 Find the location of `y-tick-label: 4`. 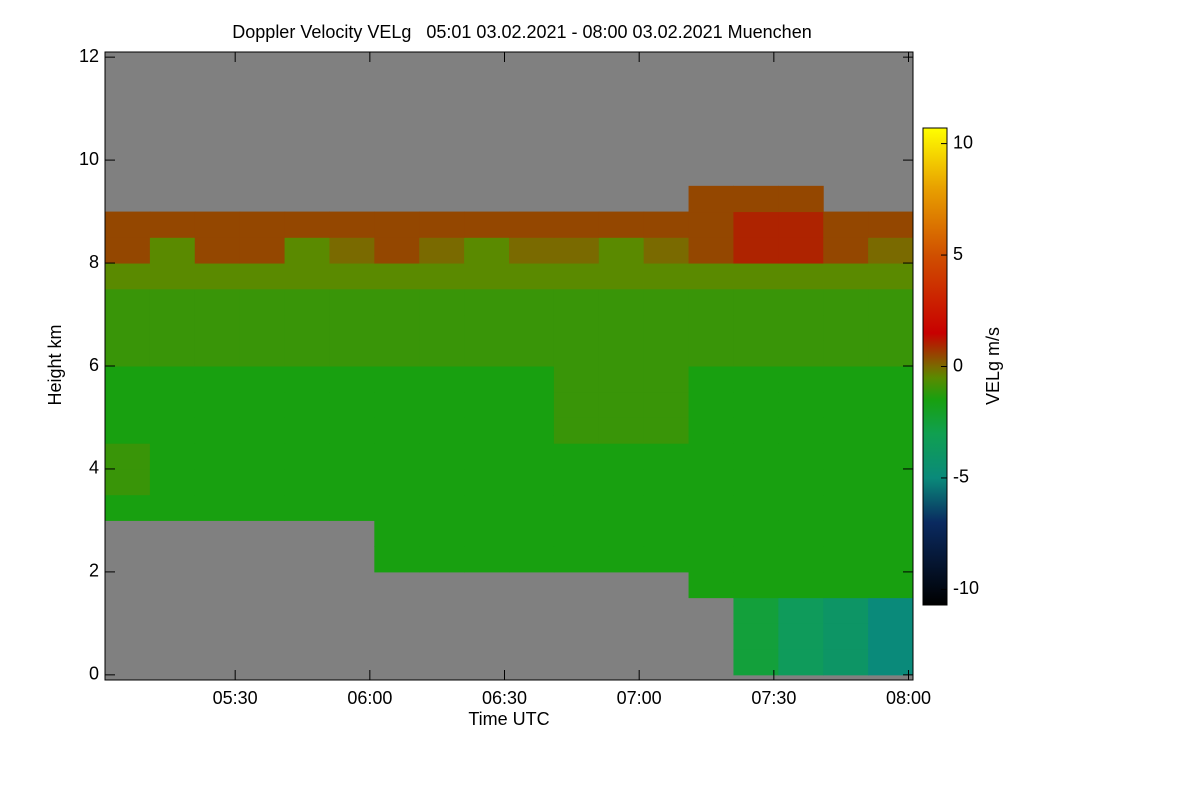

y-tick-label: 4 is located at coordinates (94, 468).